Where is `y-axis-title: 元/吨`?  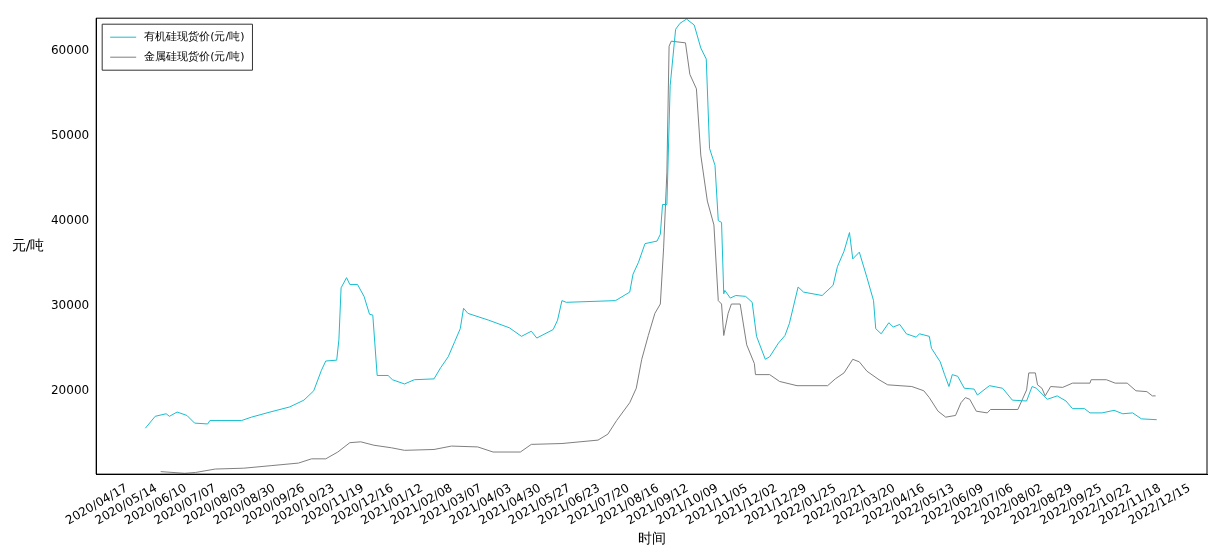
y-axis-title: 元/吨 is located at coordinates (28, 244).